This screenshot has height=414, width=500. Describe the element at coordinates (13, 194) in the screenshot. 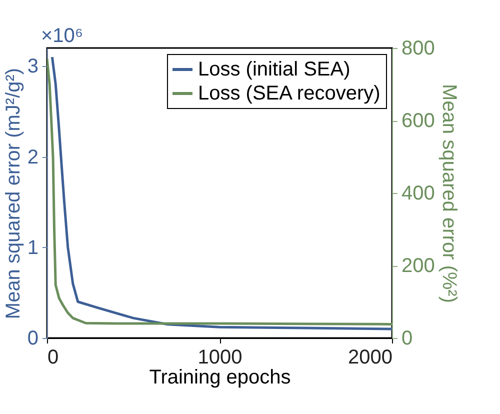

I see `y-axis-title: Mean squared error (mJ²/g²)` at that location.